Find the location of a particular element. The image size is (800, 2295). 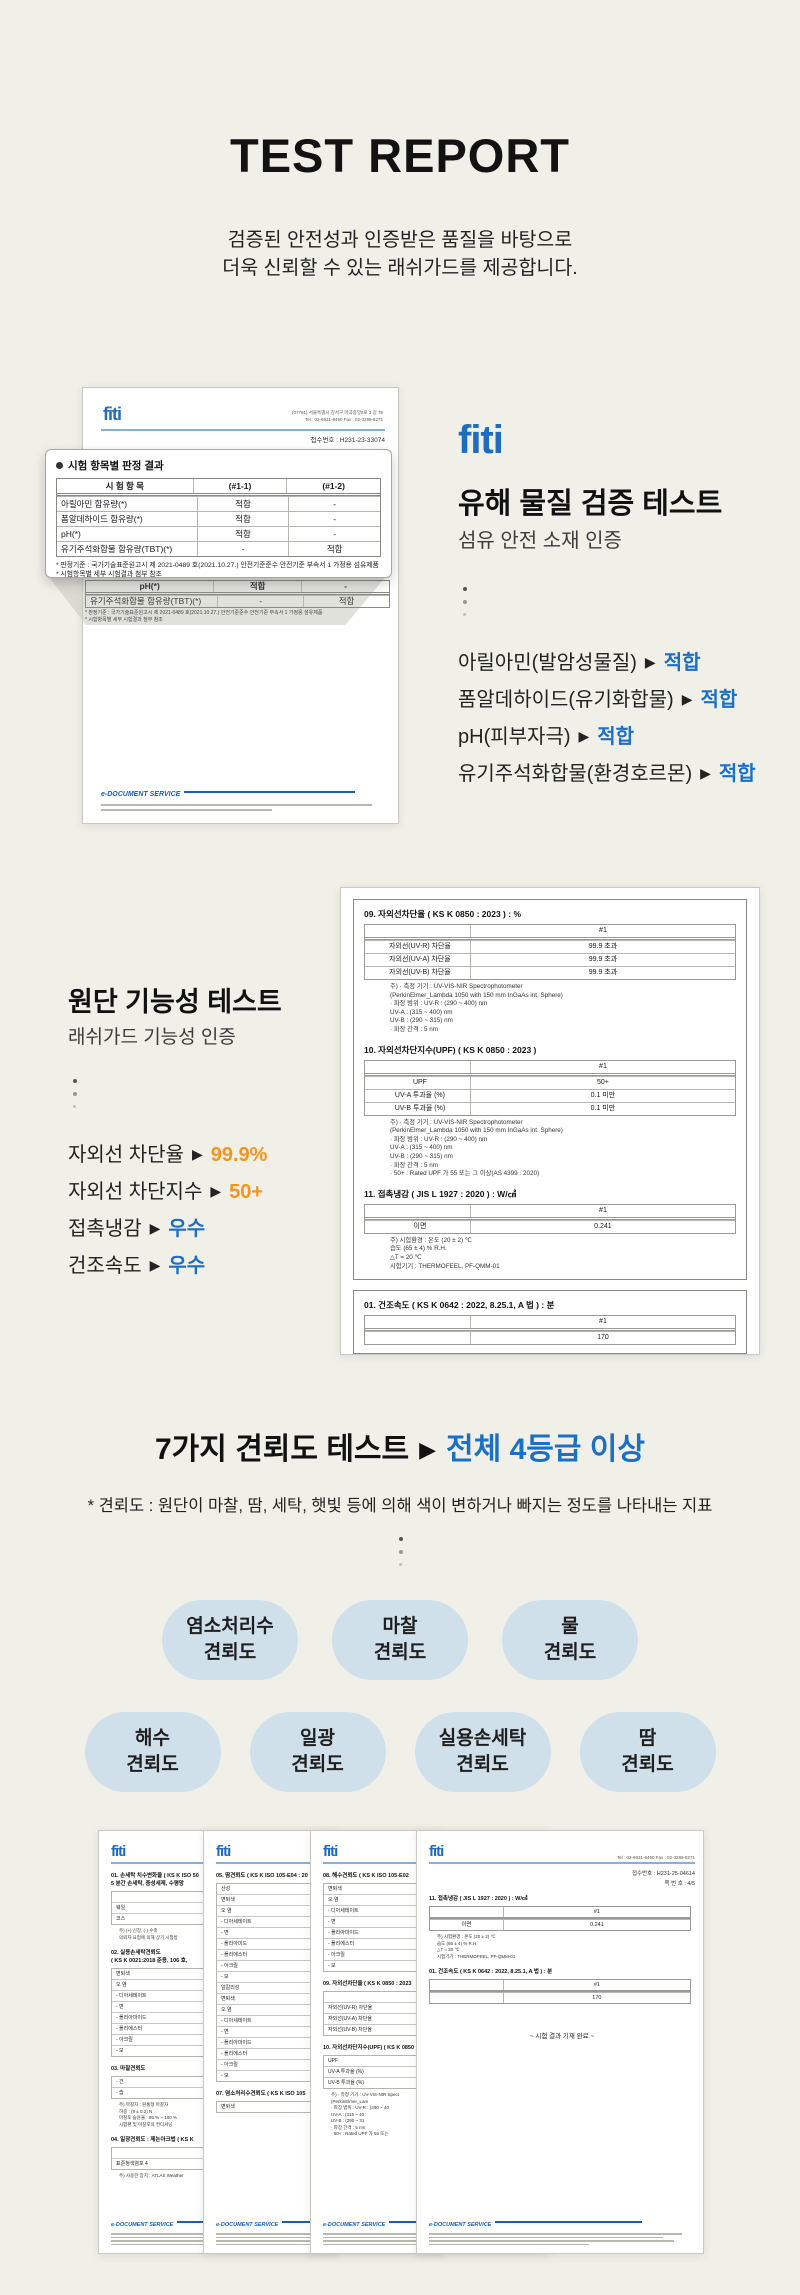

test-result-item: 자외선 차단지수 ▶ 50+ is located at coordinates (167, 1193).